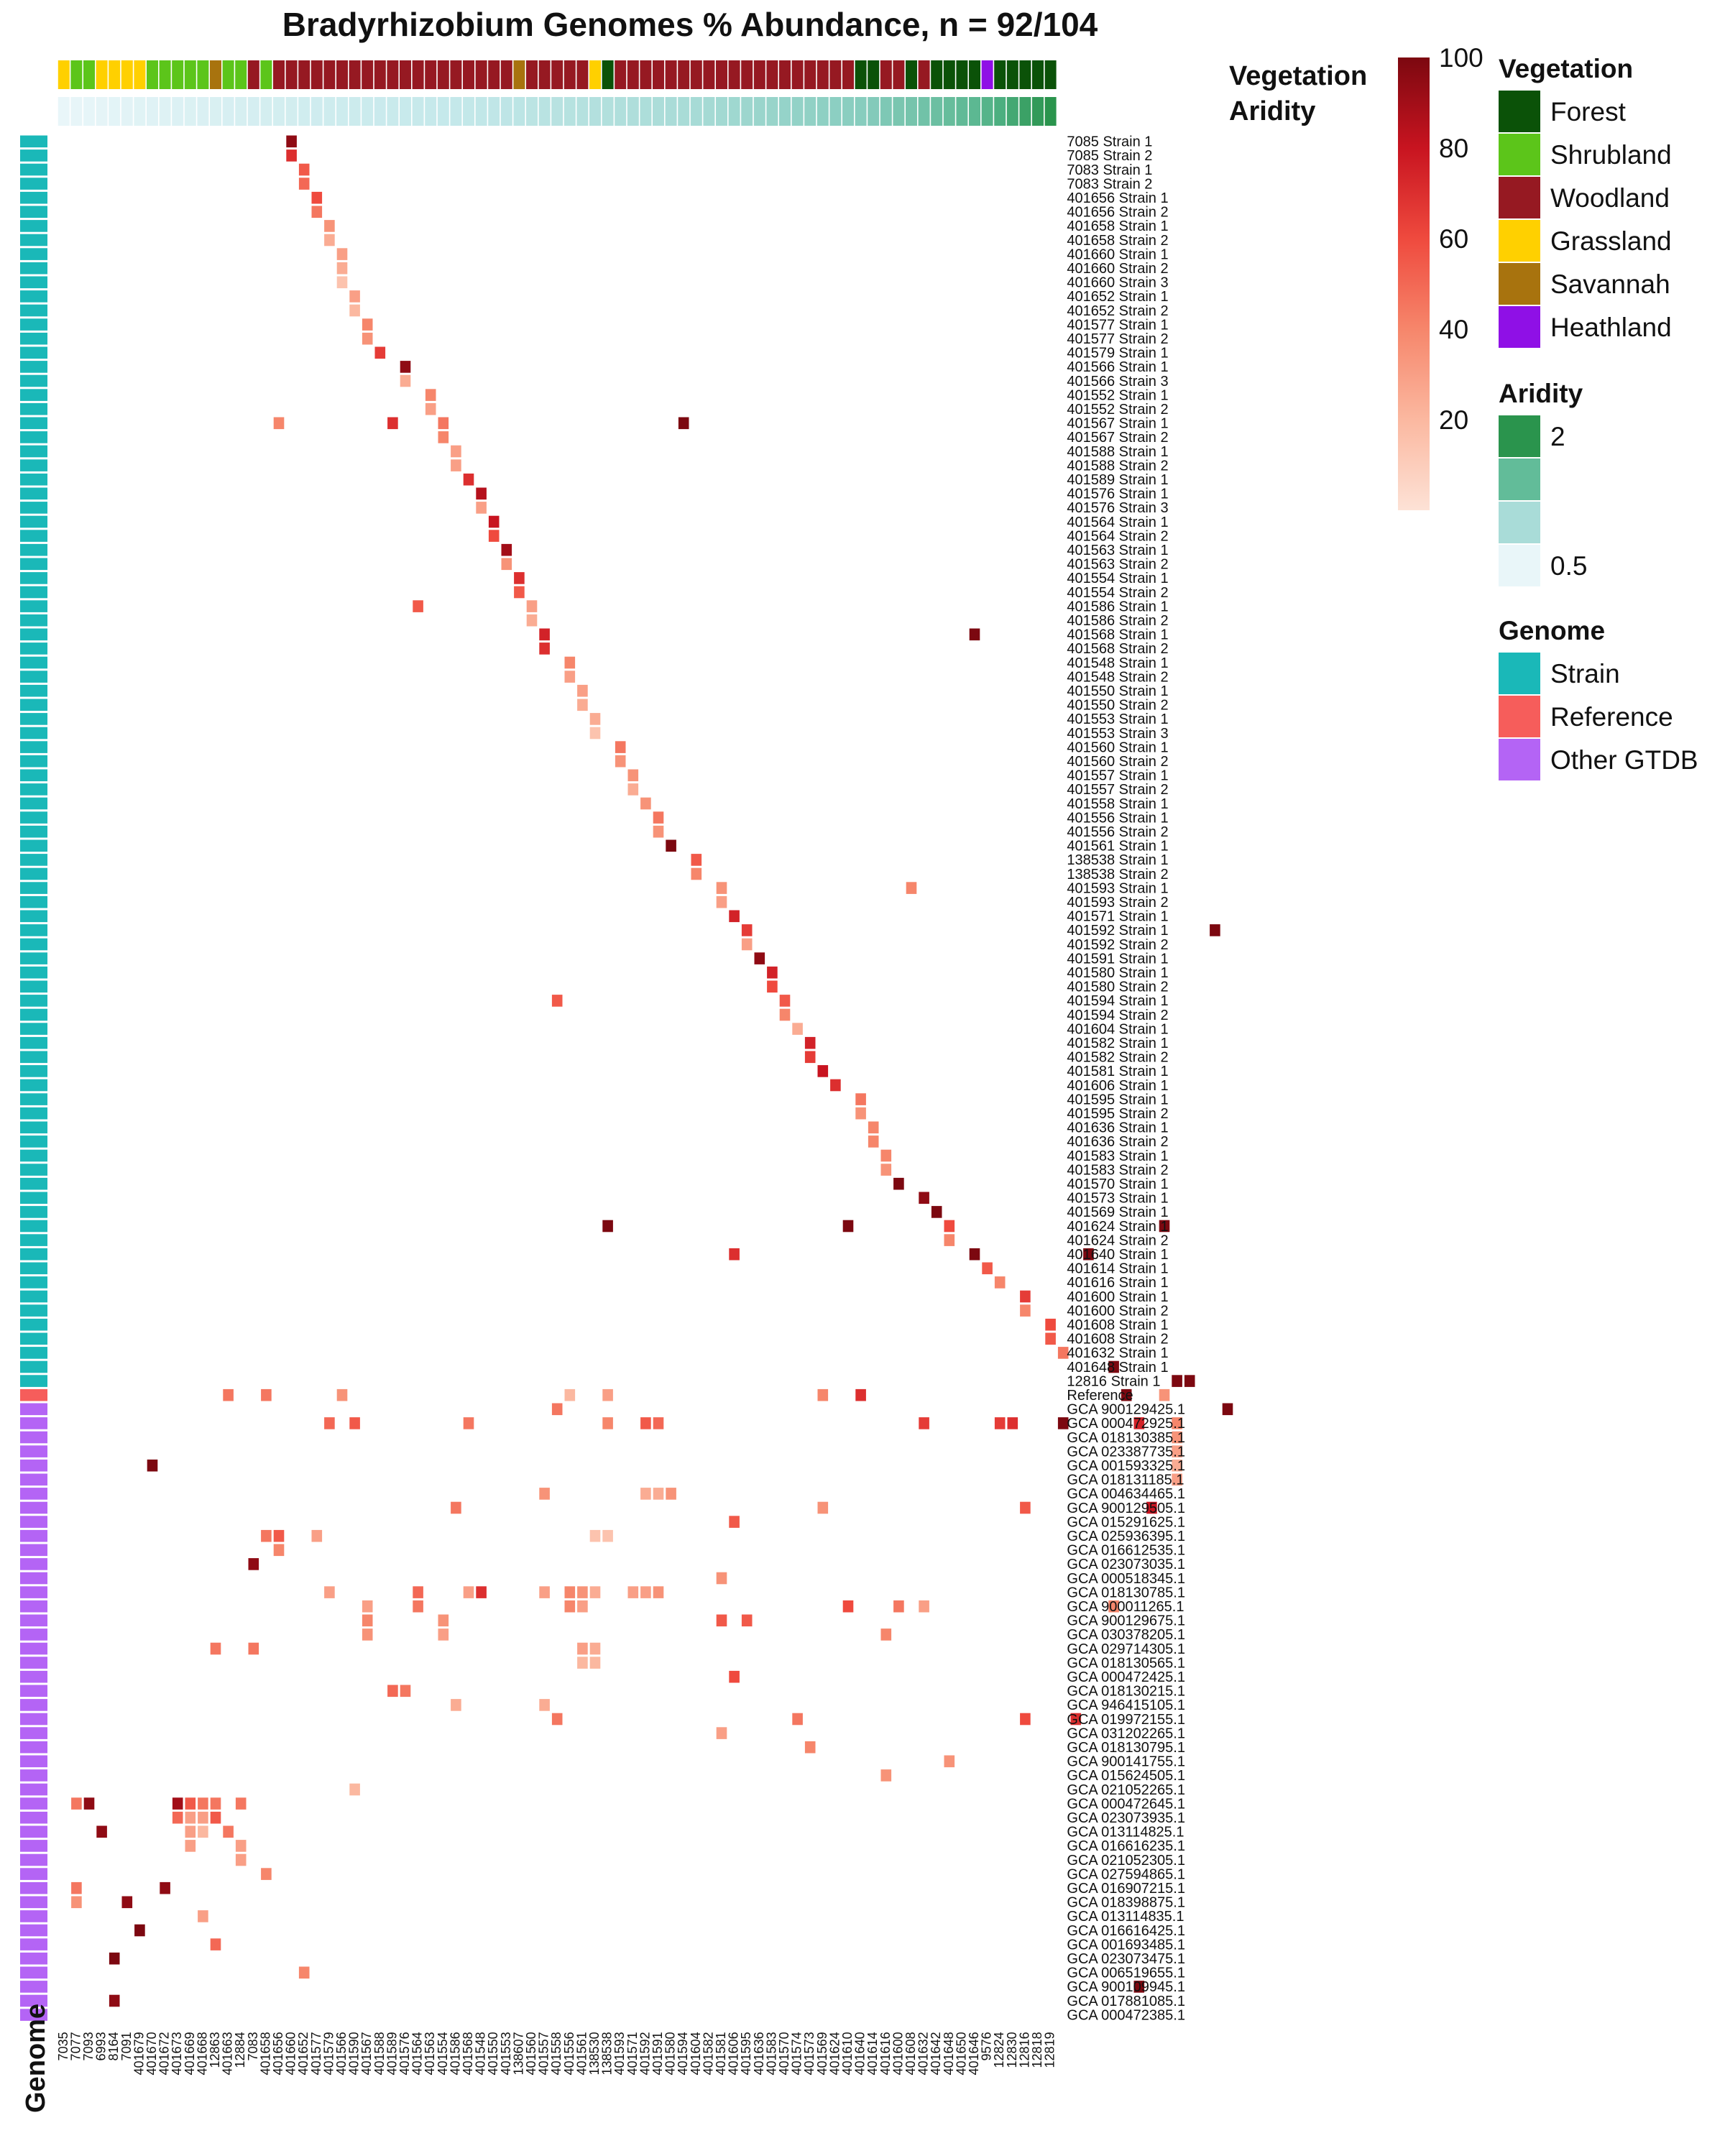 The height and width of the screenshot is (2156, 1725). I want to click on row-label: 401573 Strain 1, so click(1117, 1199).